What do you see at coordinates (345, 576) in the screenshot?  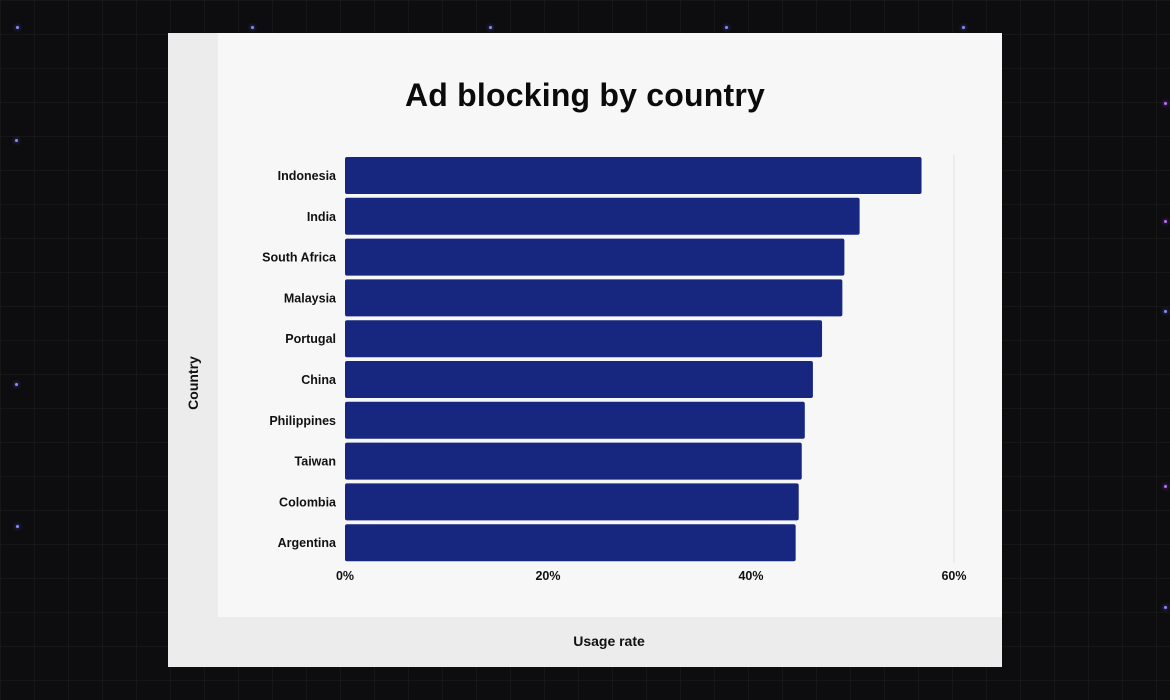 I see `x-tick-label: 0%` at bounding box center [345, 576].